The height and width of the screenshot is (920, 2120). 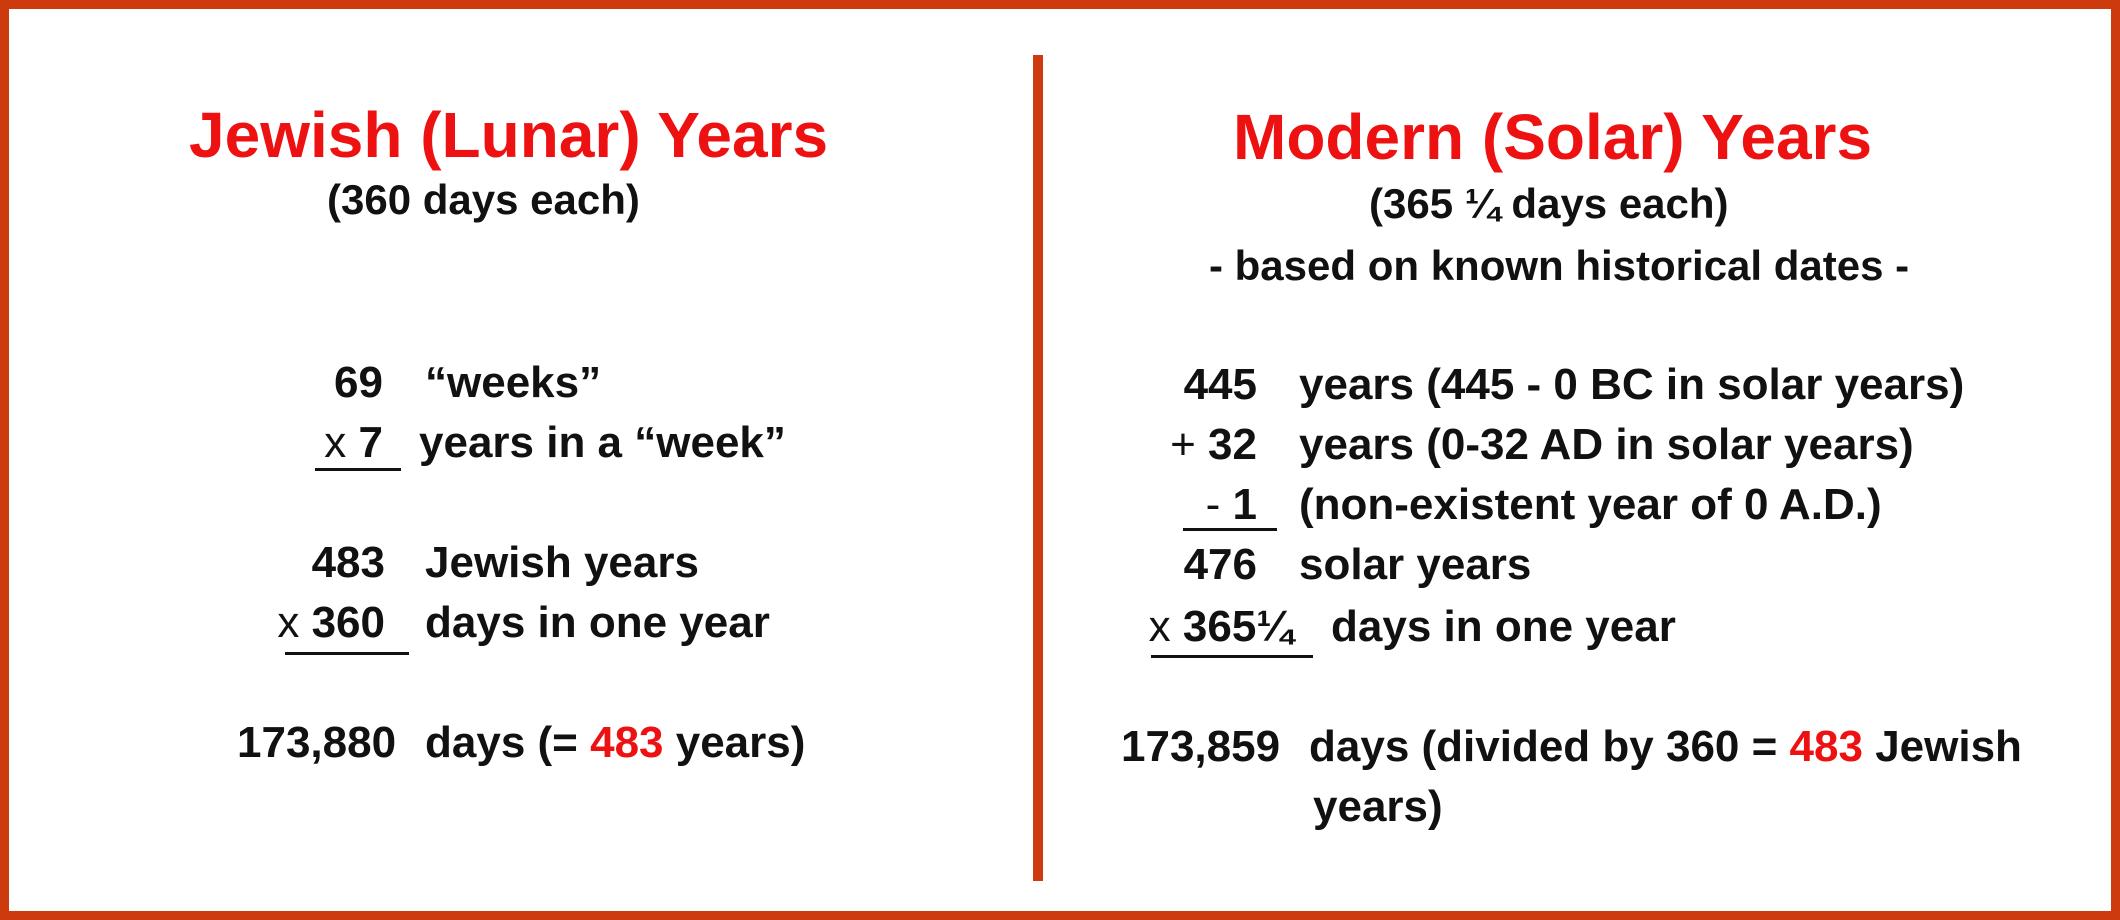 I want to click on left-subtitle: (360 days each), so click(x=483, y=199).